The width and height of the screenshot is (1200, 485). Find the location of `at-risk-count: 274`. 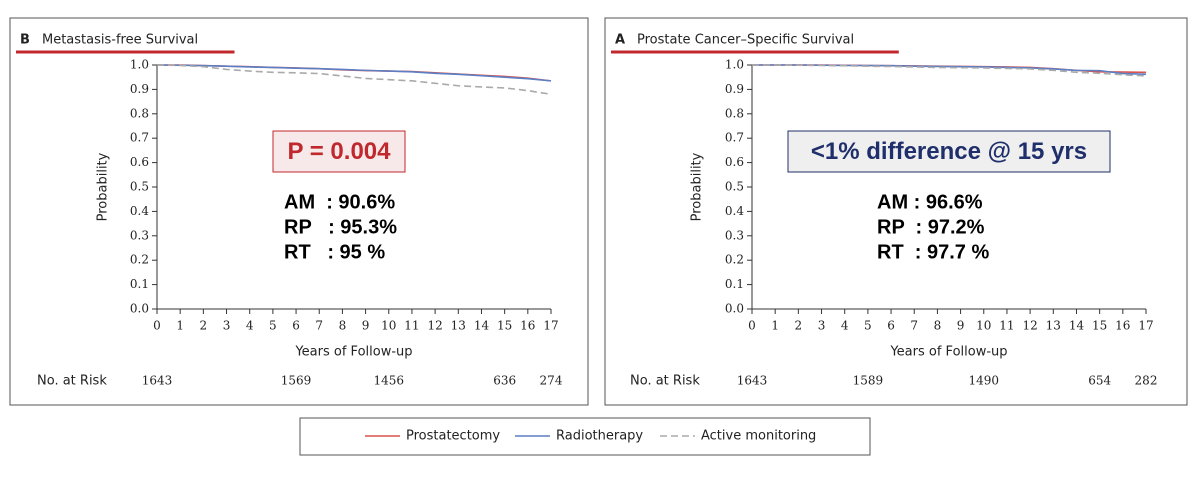

at-risk-count: 274 is located at coordinates (551, 381).